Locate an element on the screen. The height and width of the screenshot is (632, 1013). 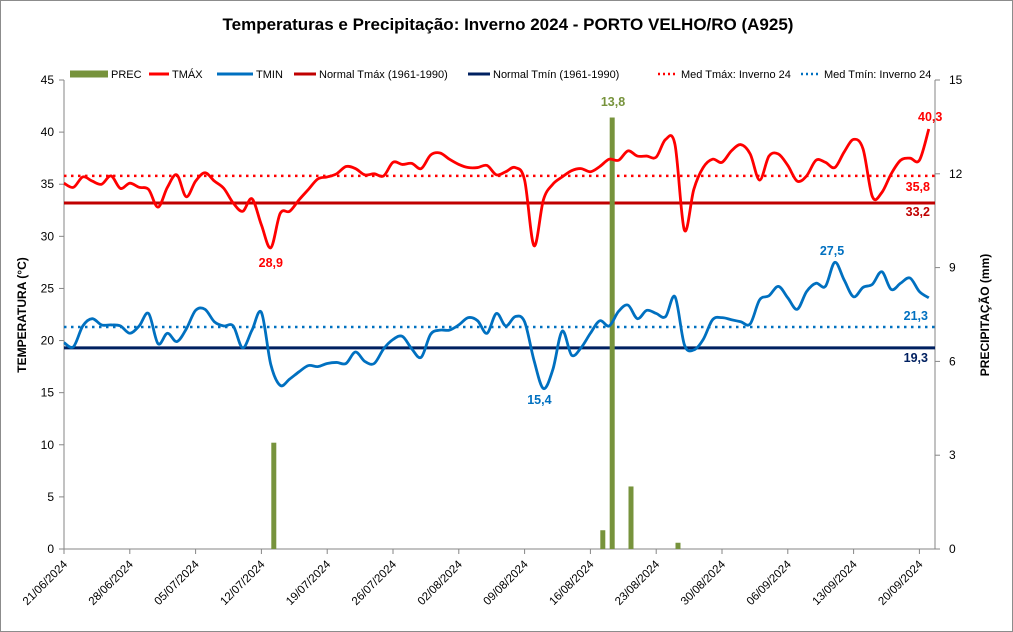
y2-tick-label: 0 is located at coordinates (952, 549).